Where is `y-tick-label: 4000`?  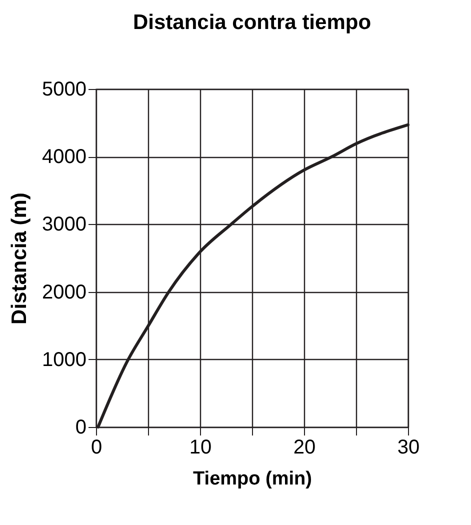 y-tick-label: 4000 is located at coordinates (64, 157).